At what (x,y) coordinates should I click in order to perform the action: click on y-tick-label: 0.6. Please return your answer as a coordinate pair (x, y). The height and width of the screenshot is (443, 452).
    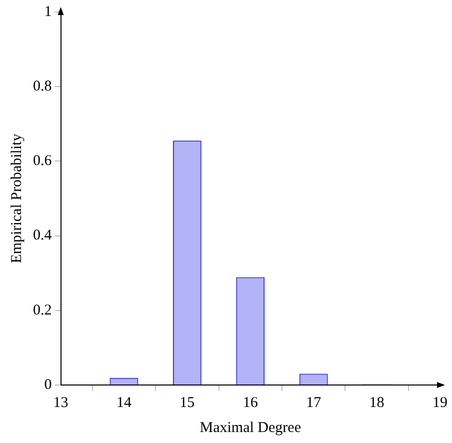
    Looking at the image, I should click on (42, 161).